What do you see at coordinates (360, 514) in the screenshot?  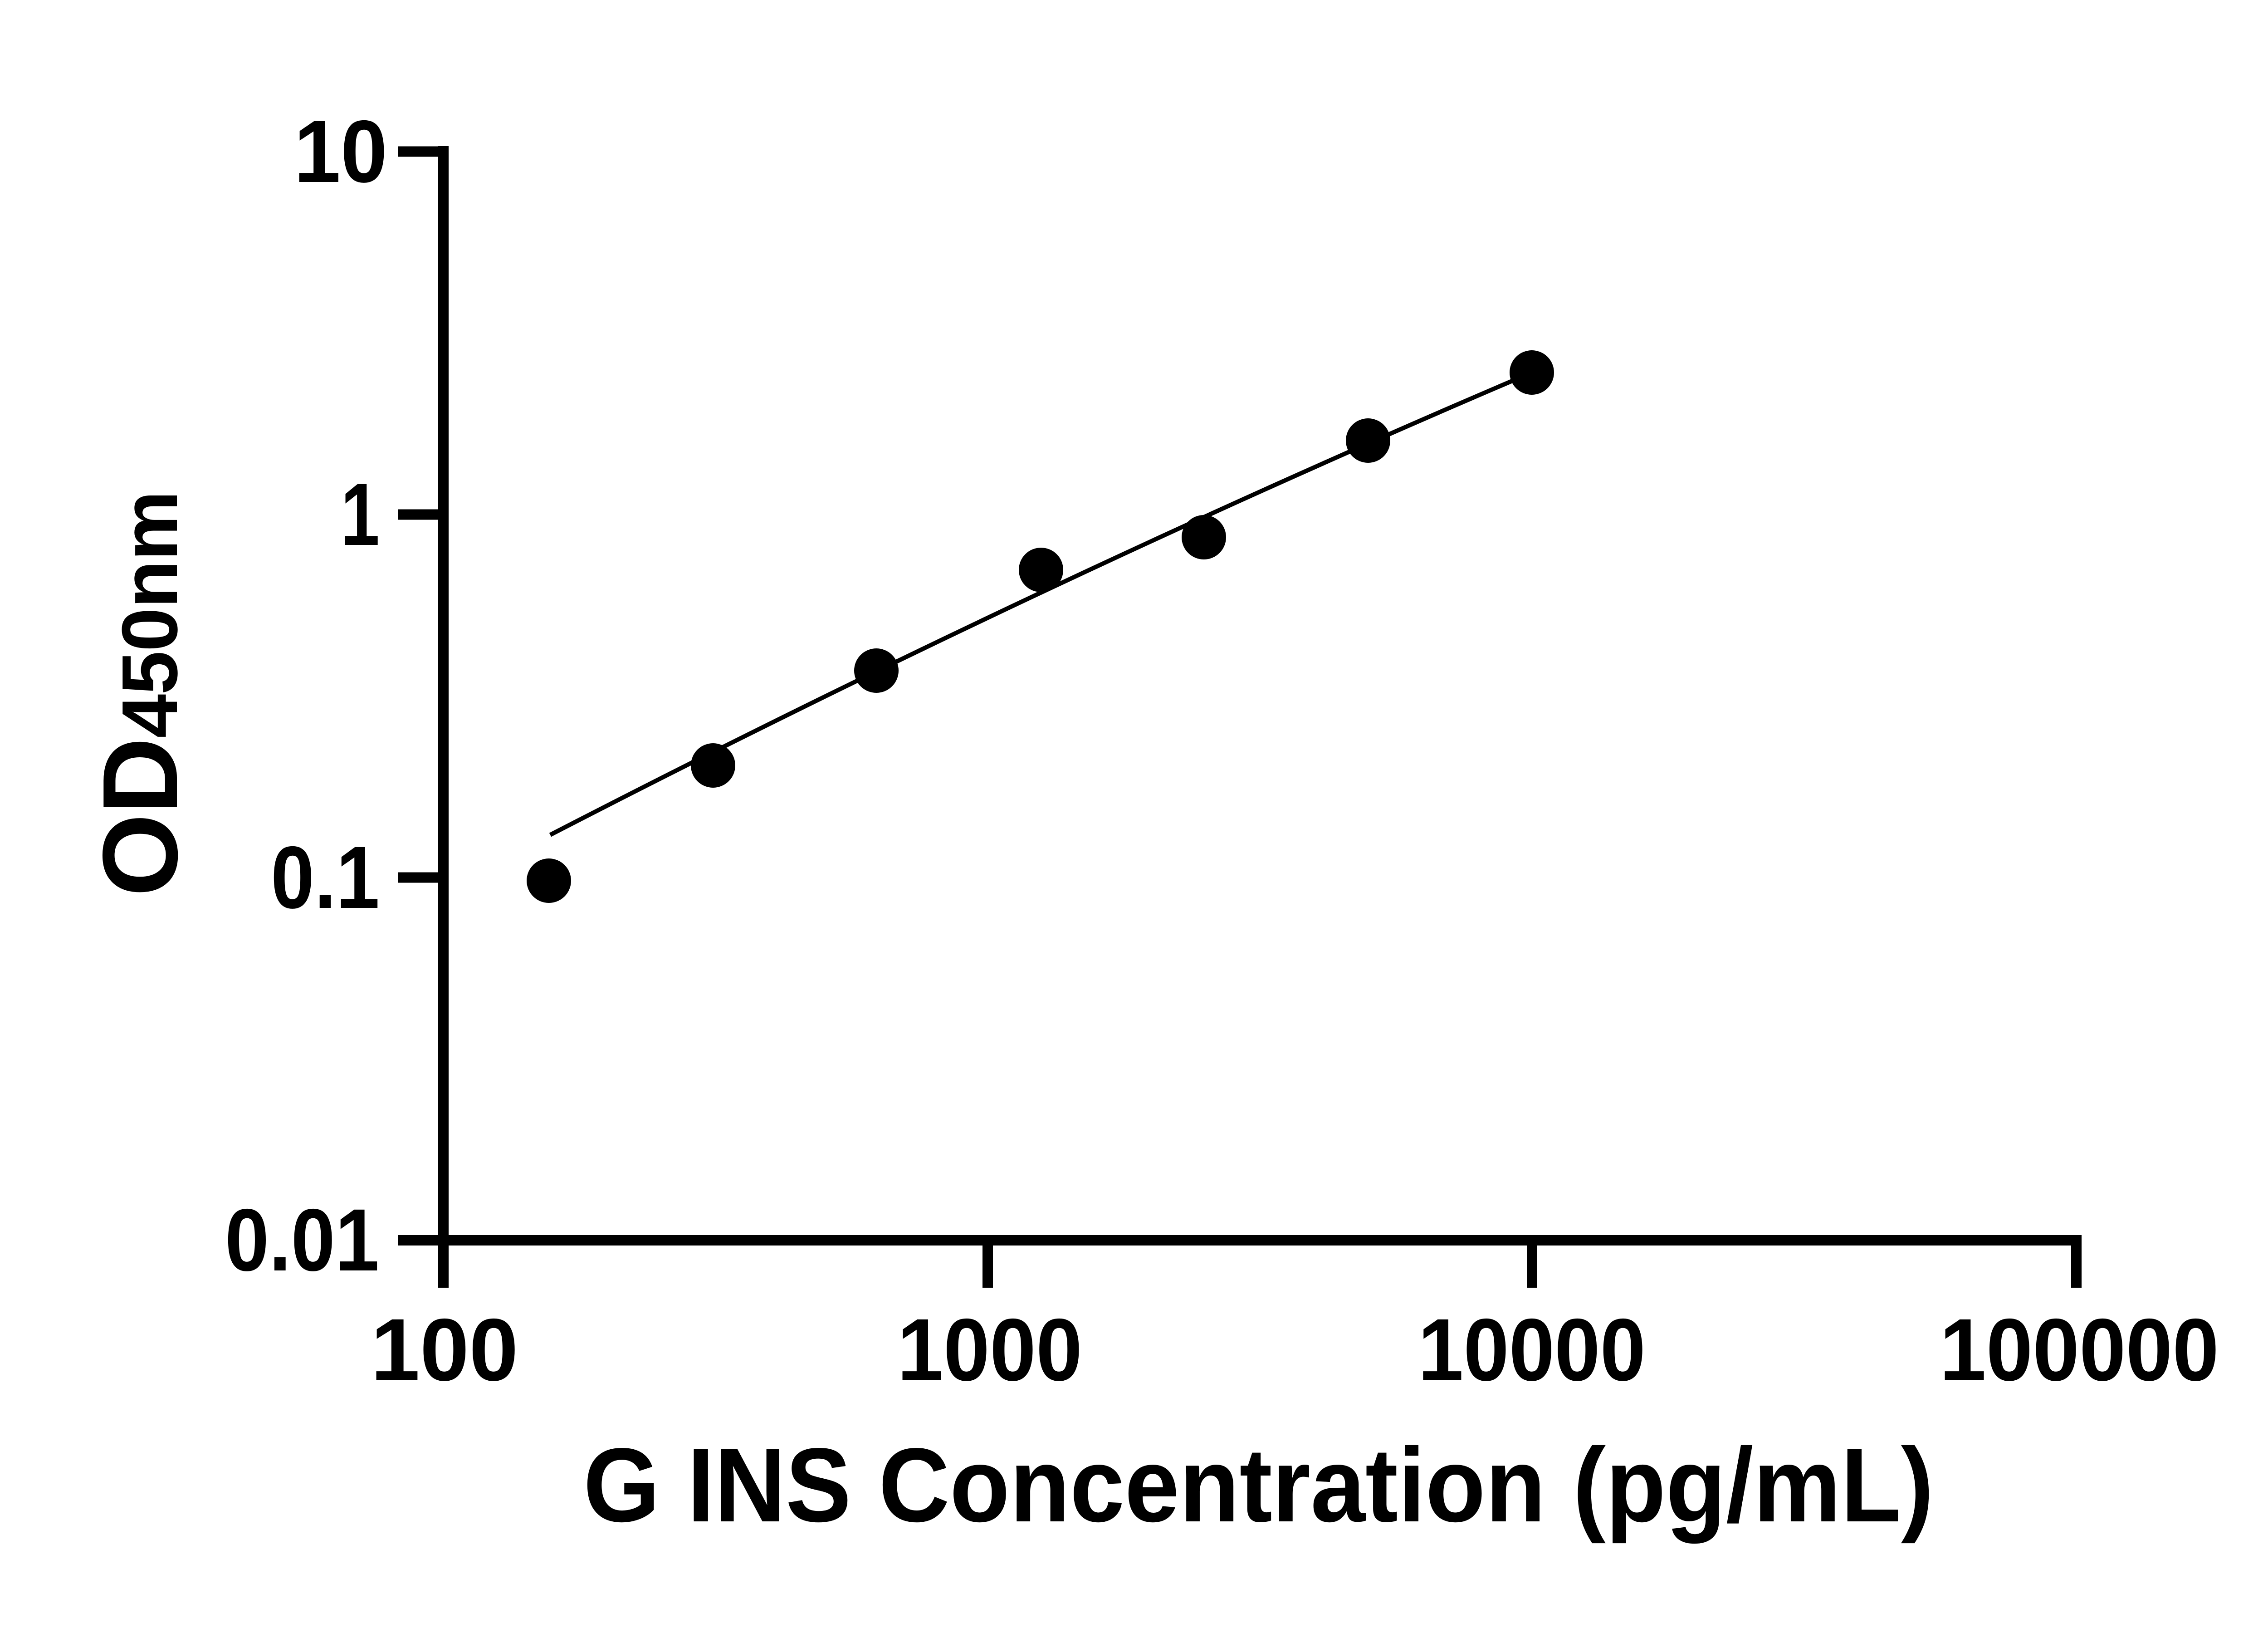 I see `svg-text: 1` at bounding box center [360, 514].